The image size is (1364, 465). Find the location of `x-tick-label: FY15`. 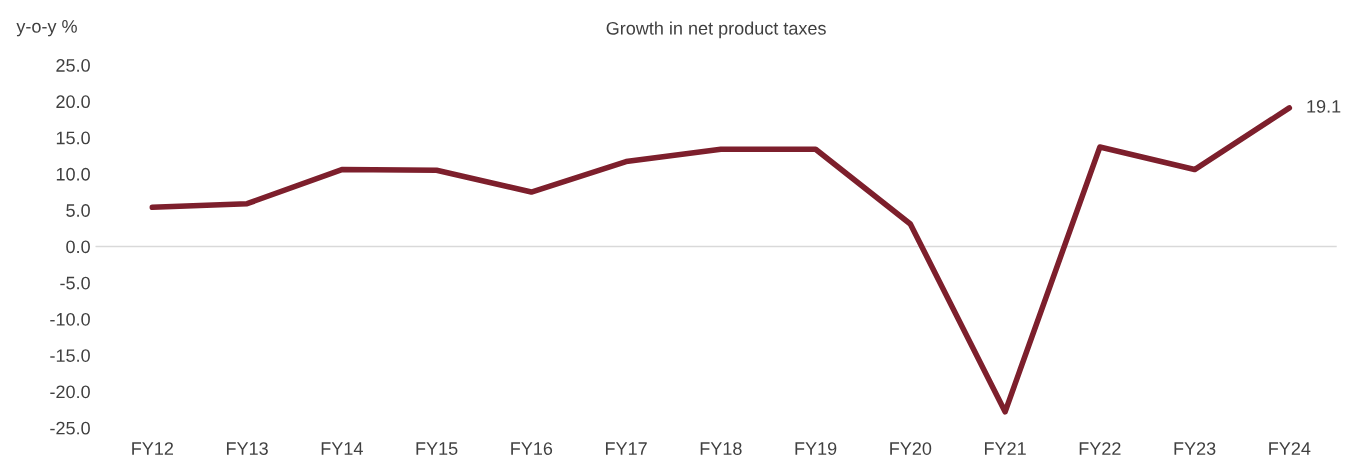

x-tick-label: FY15 is located at coordinates (437, 448).